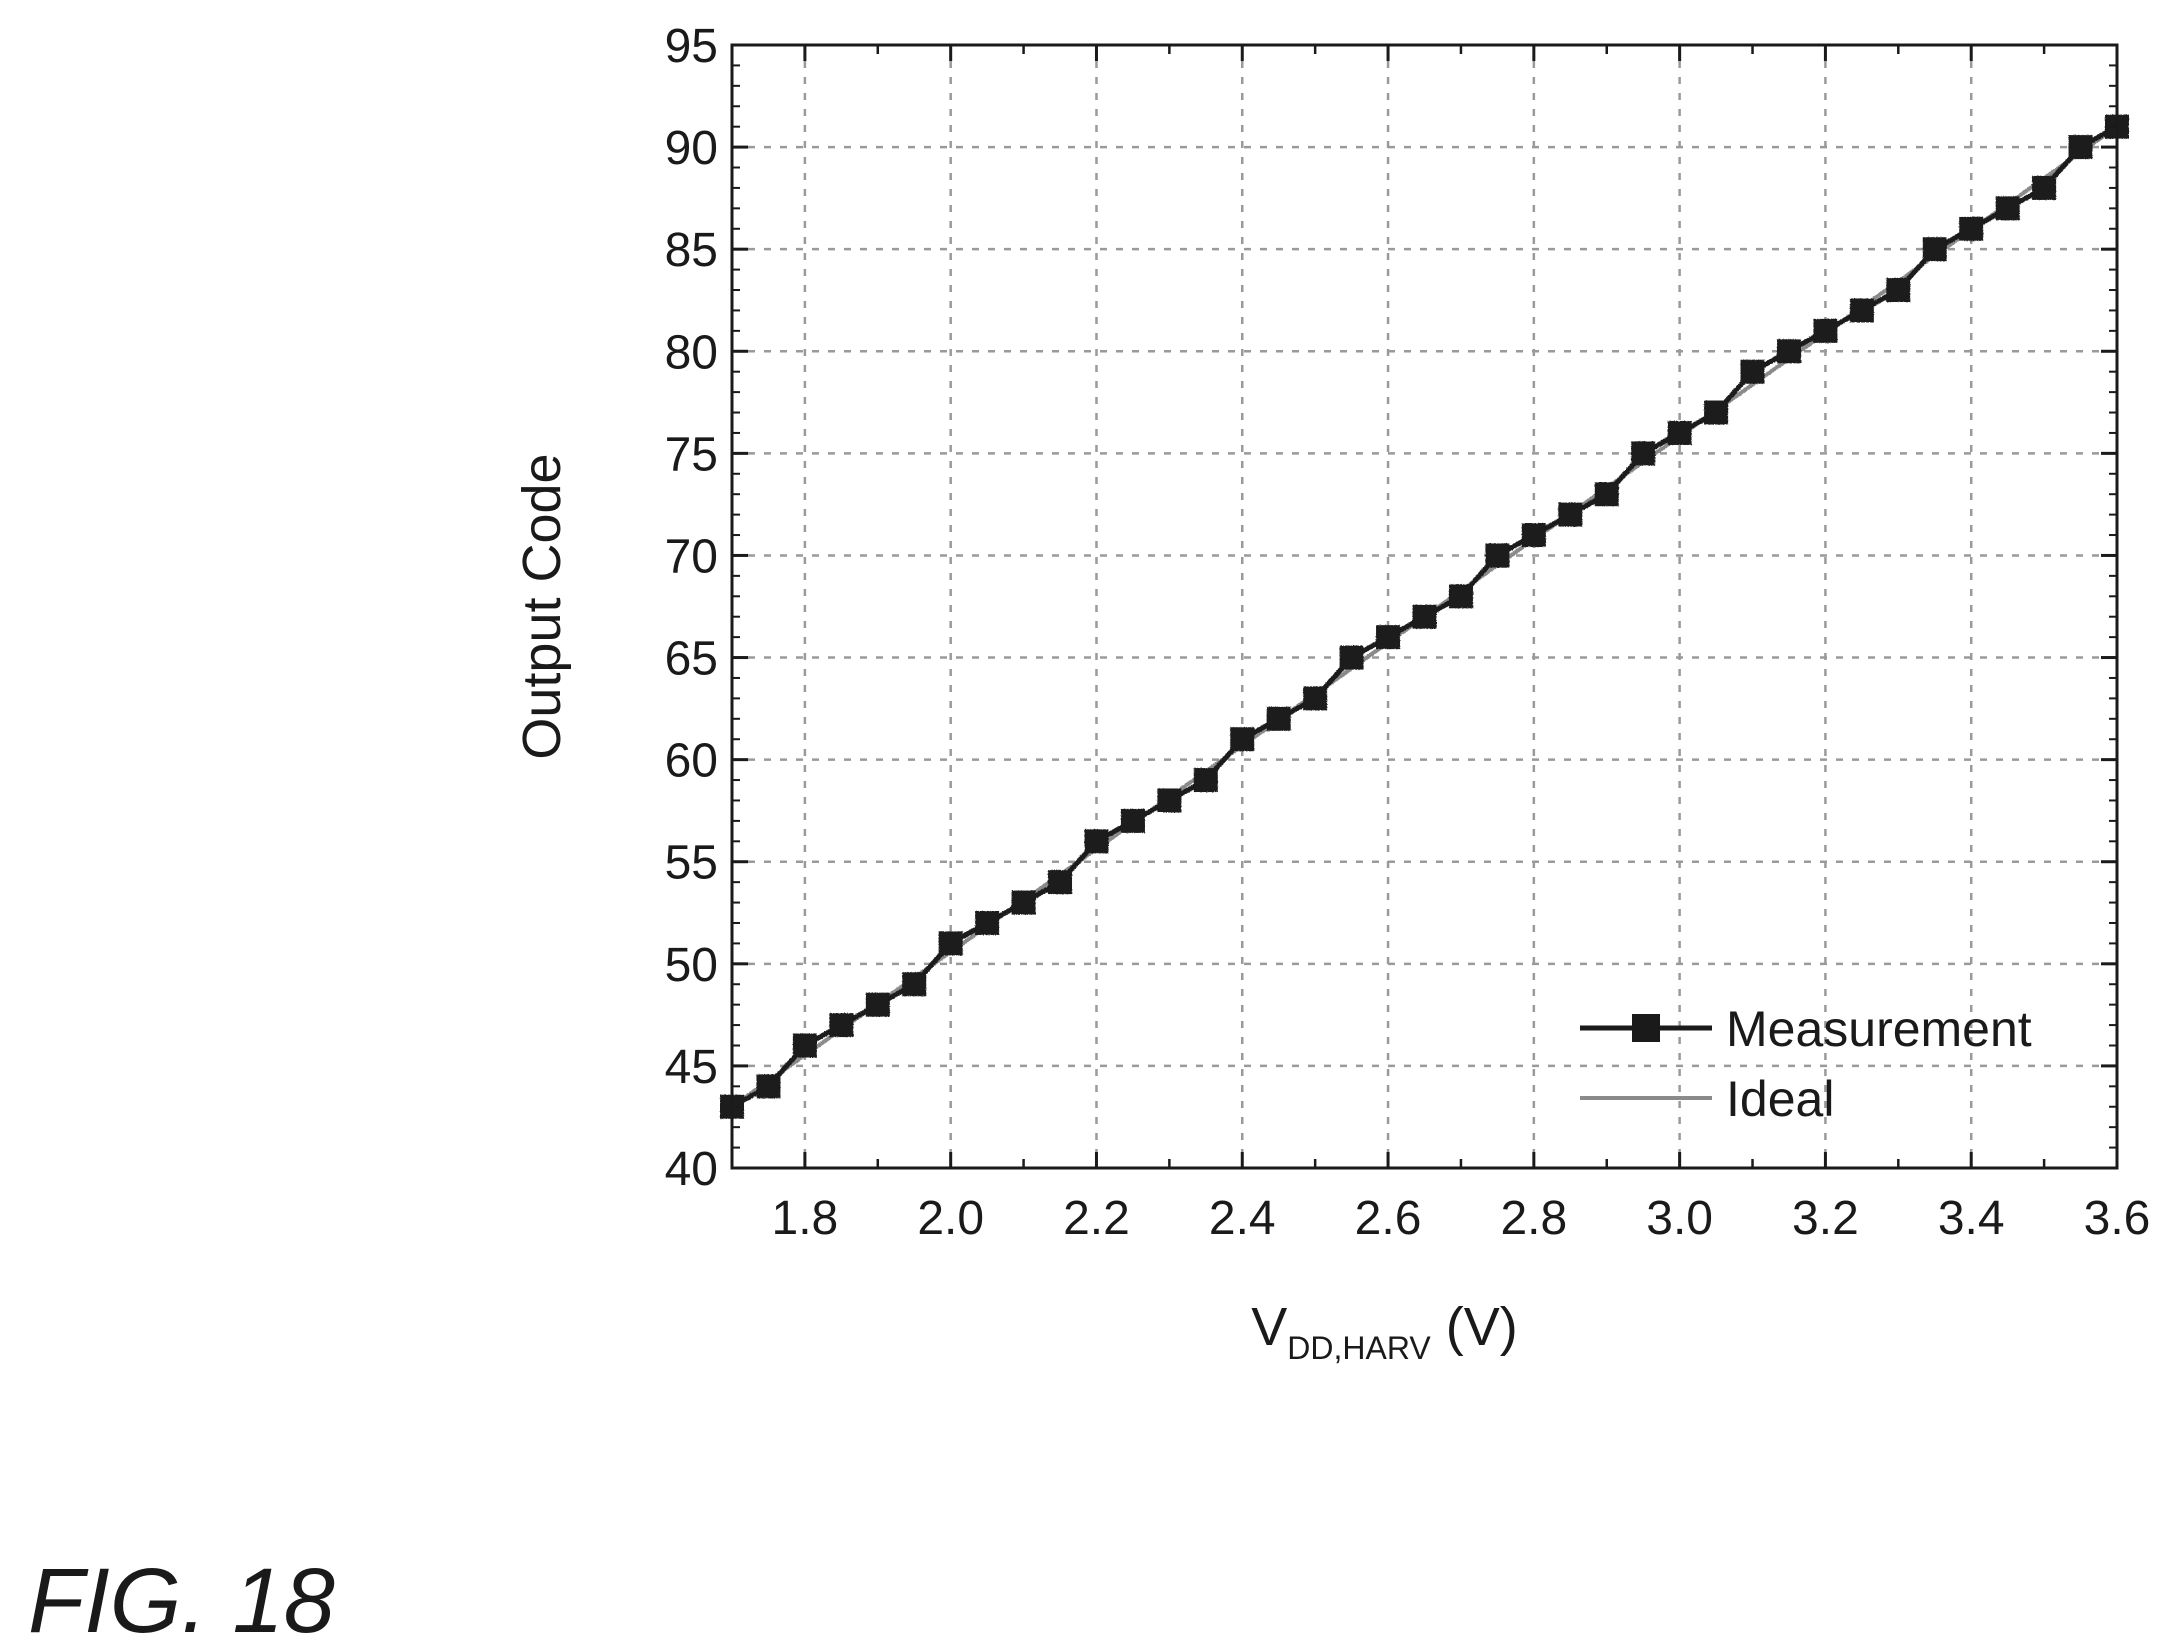 The image size is (2171, 1652). Describe the element at coordinates (691, 148) in the screenshot. I see `y-tick-label-10: 90` at that location.